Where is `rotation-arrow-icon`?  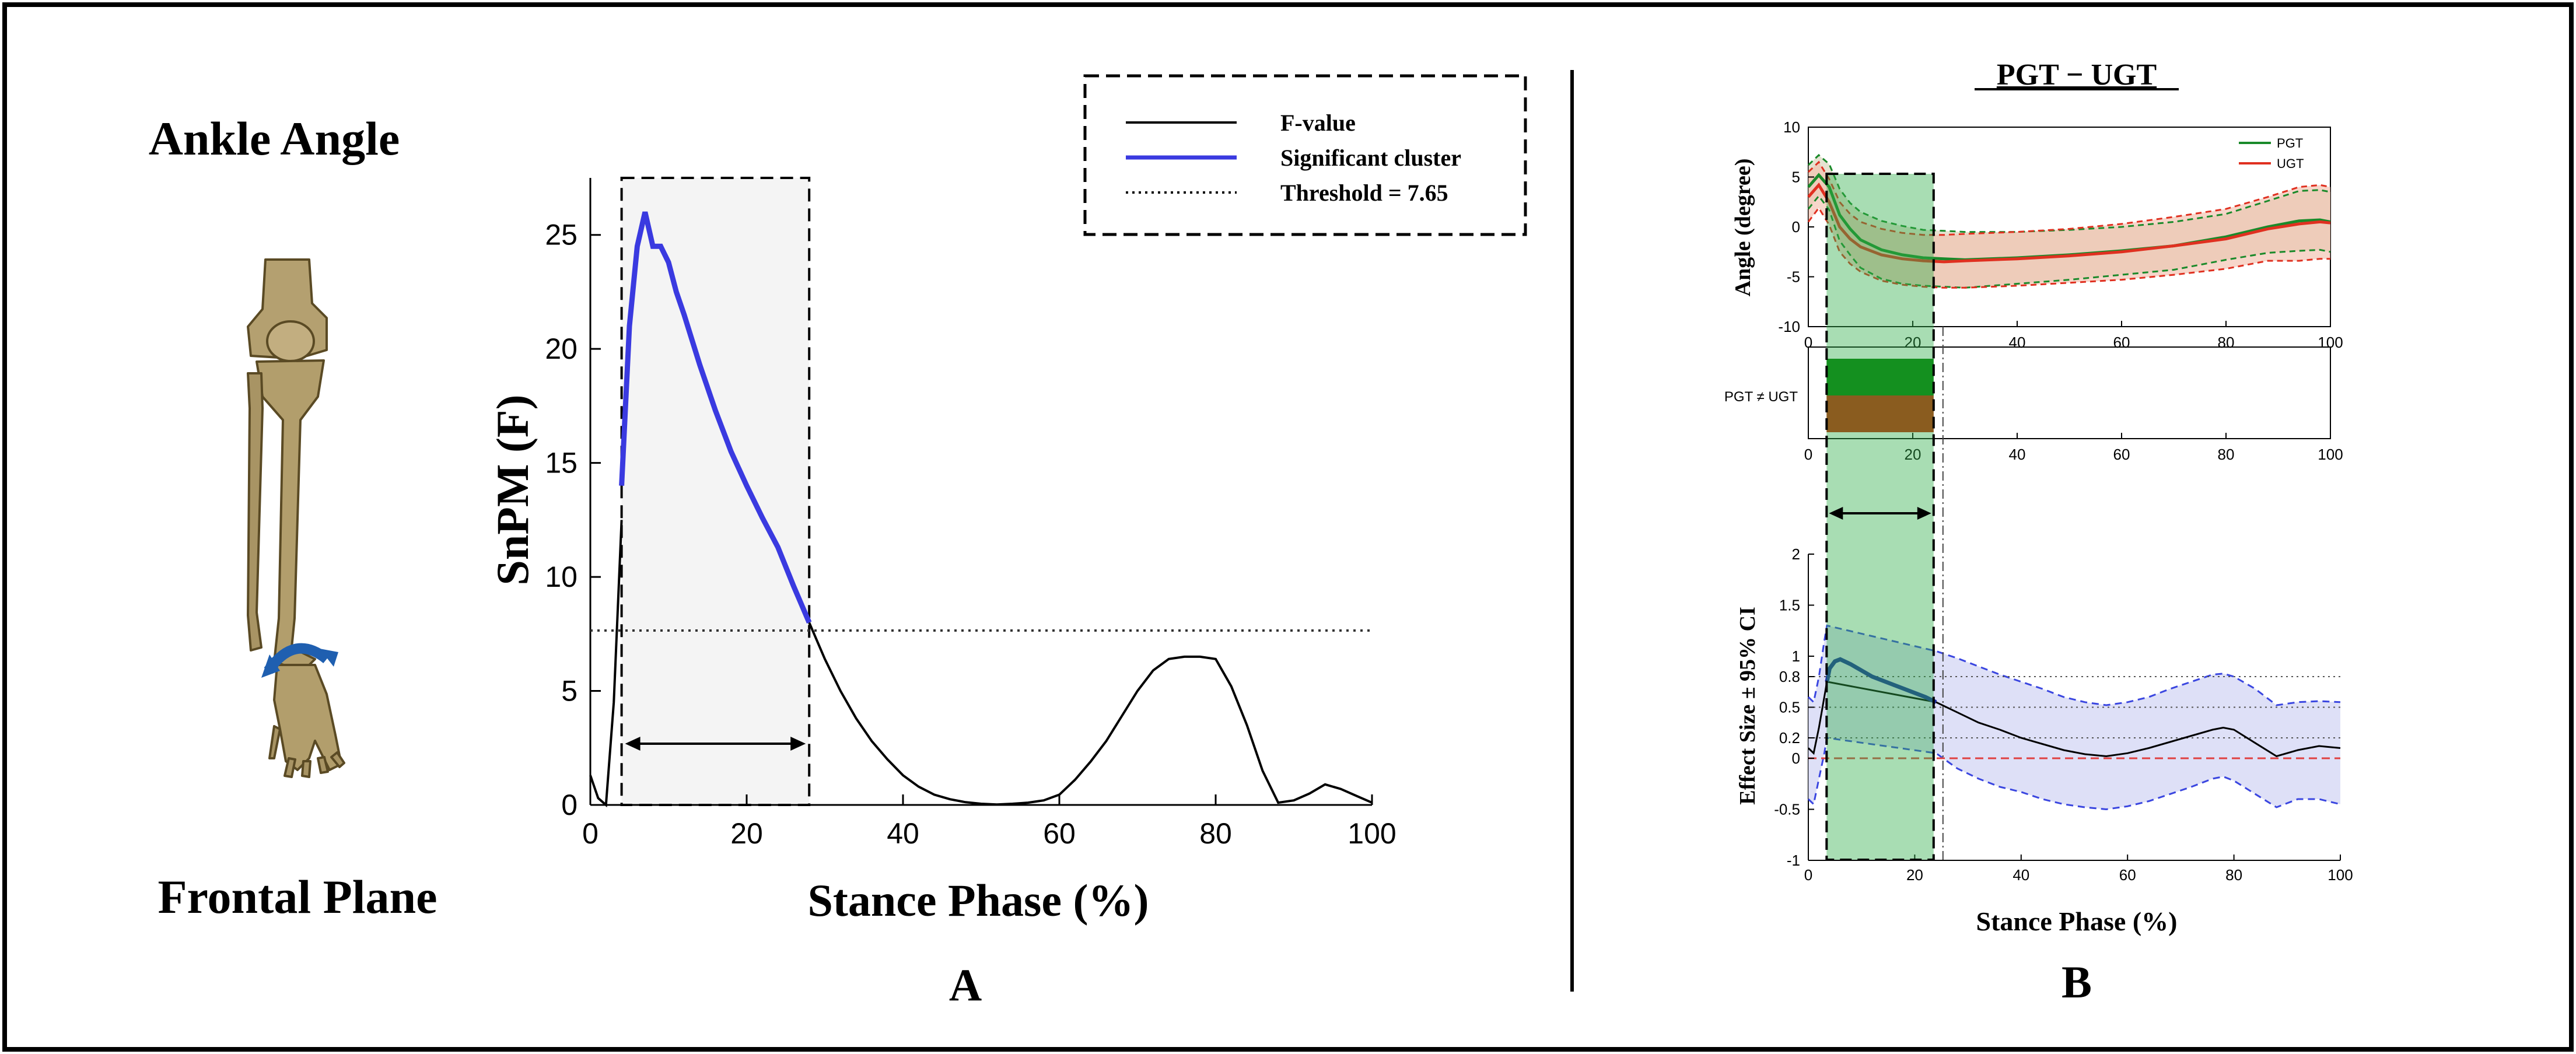 rotation-arrow-icon is located at coordinates (300, 660).